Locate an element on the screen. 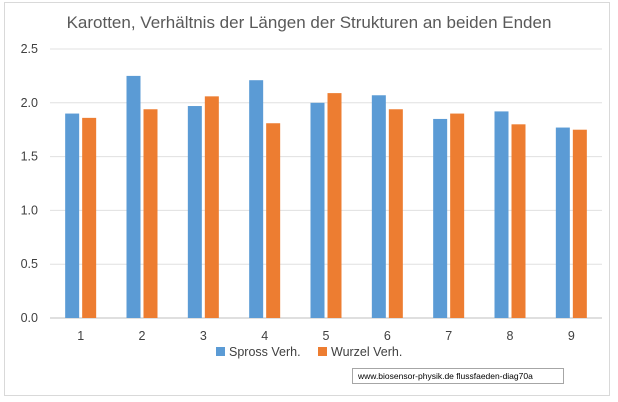  x-tick-label: 4 is located at coordinates (264, 336).